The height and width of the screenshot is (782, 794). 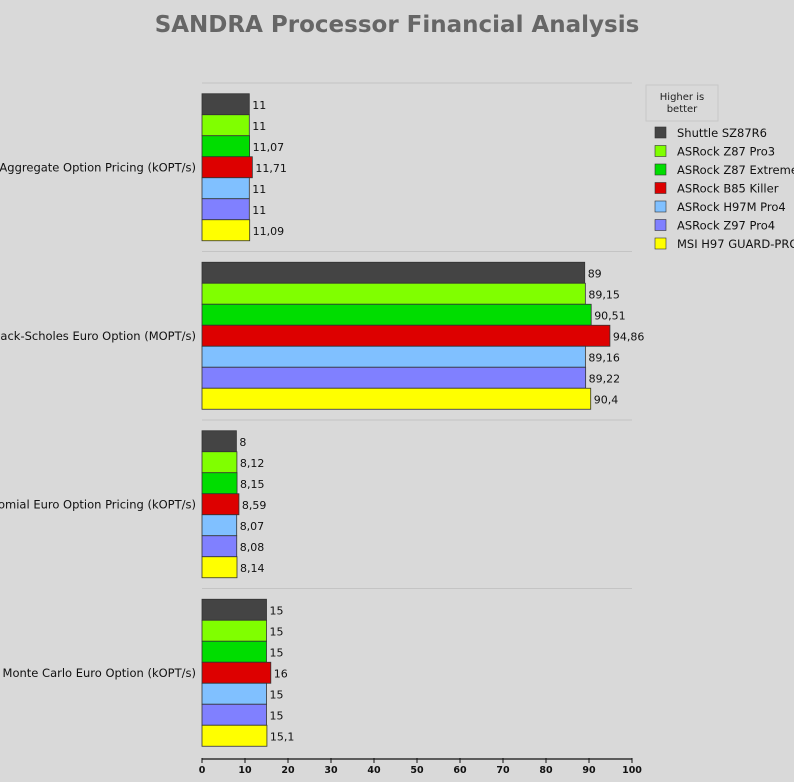 I want to click on tick-label: 20, so click(x=288, y=770).